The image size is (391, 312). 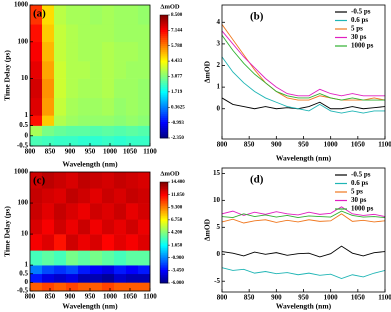 I want to click on y-axis-label: ΔmOD, so click(x=207, y=229).